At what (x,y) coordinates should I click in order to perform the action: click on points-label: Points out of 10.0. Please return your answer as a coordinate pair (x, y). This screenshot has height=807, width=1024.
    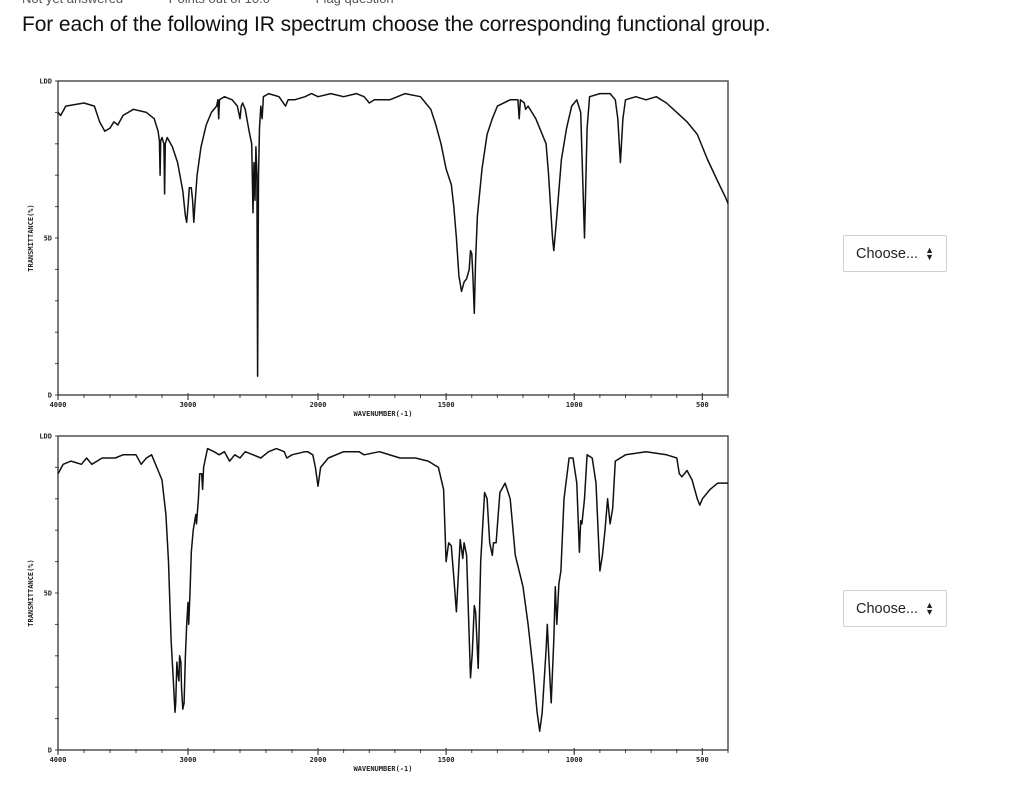
    Looking at the image, I should click on (219, 3).